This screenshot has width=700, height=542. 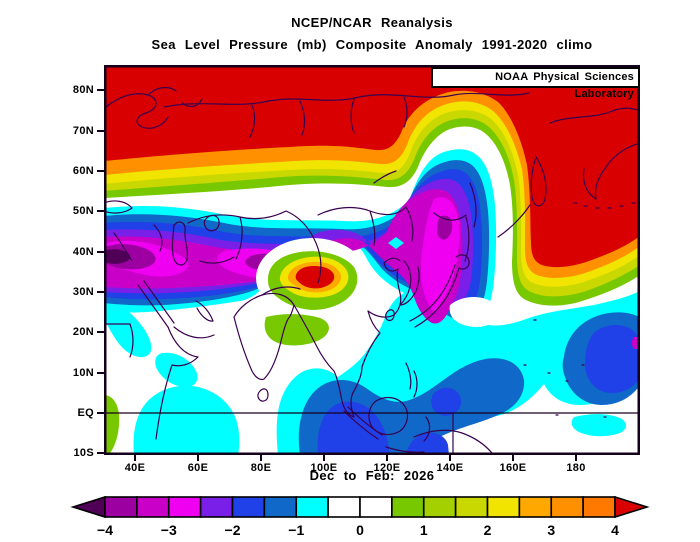 What do you see at coordinates (83, 211) in the screenshot?
I see `lat-tick-label-50N: 50N` at bounding box center [83, 211].